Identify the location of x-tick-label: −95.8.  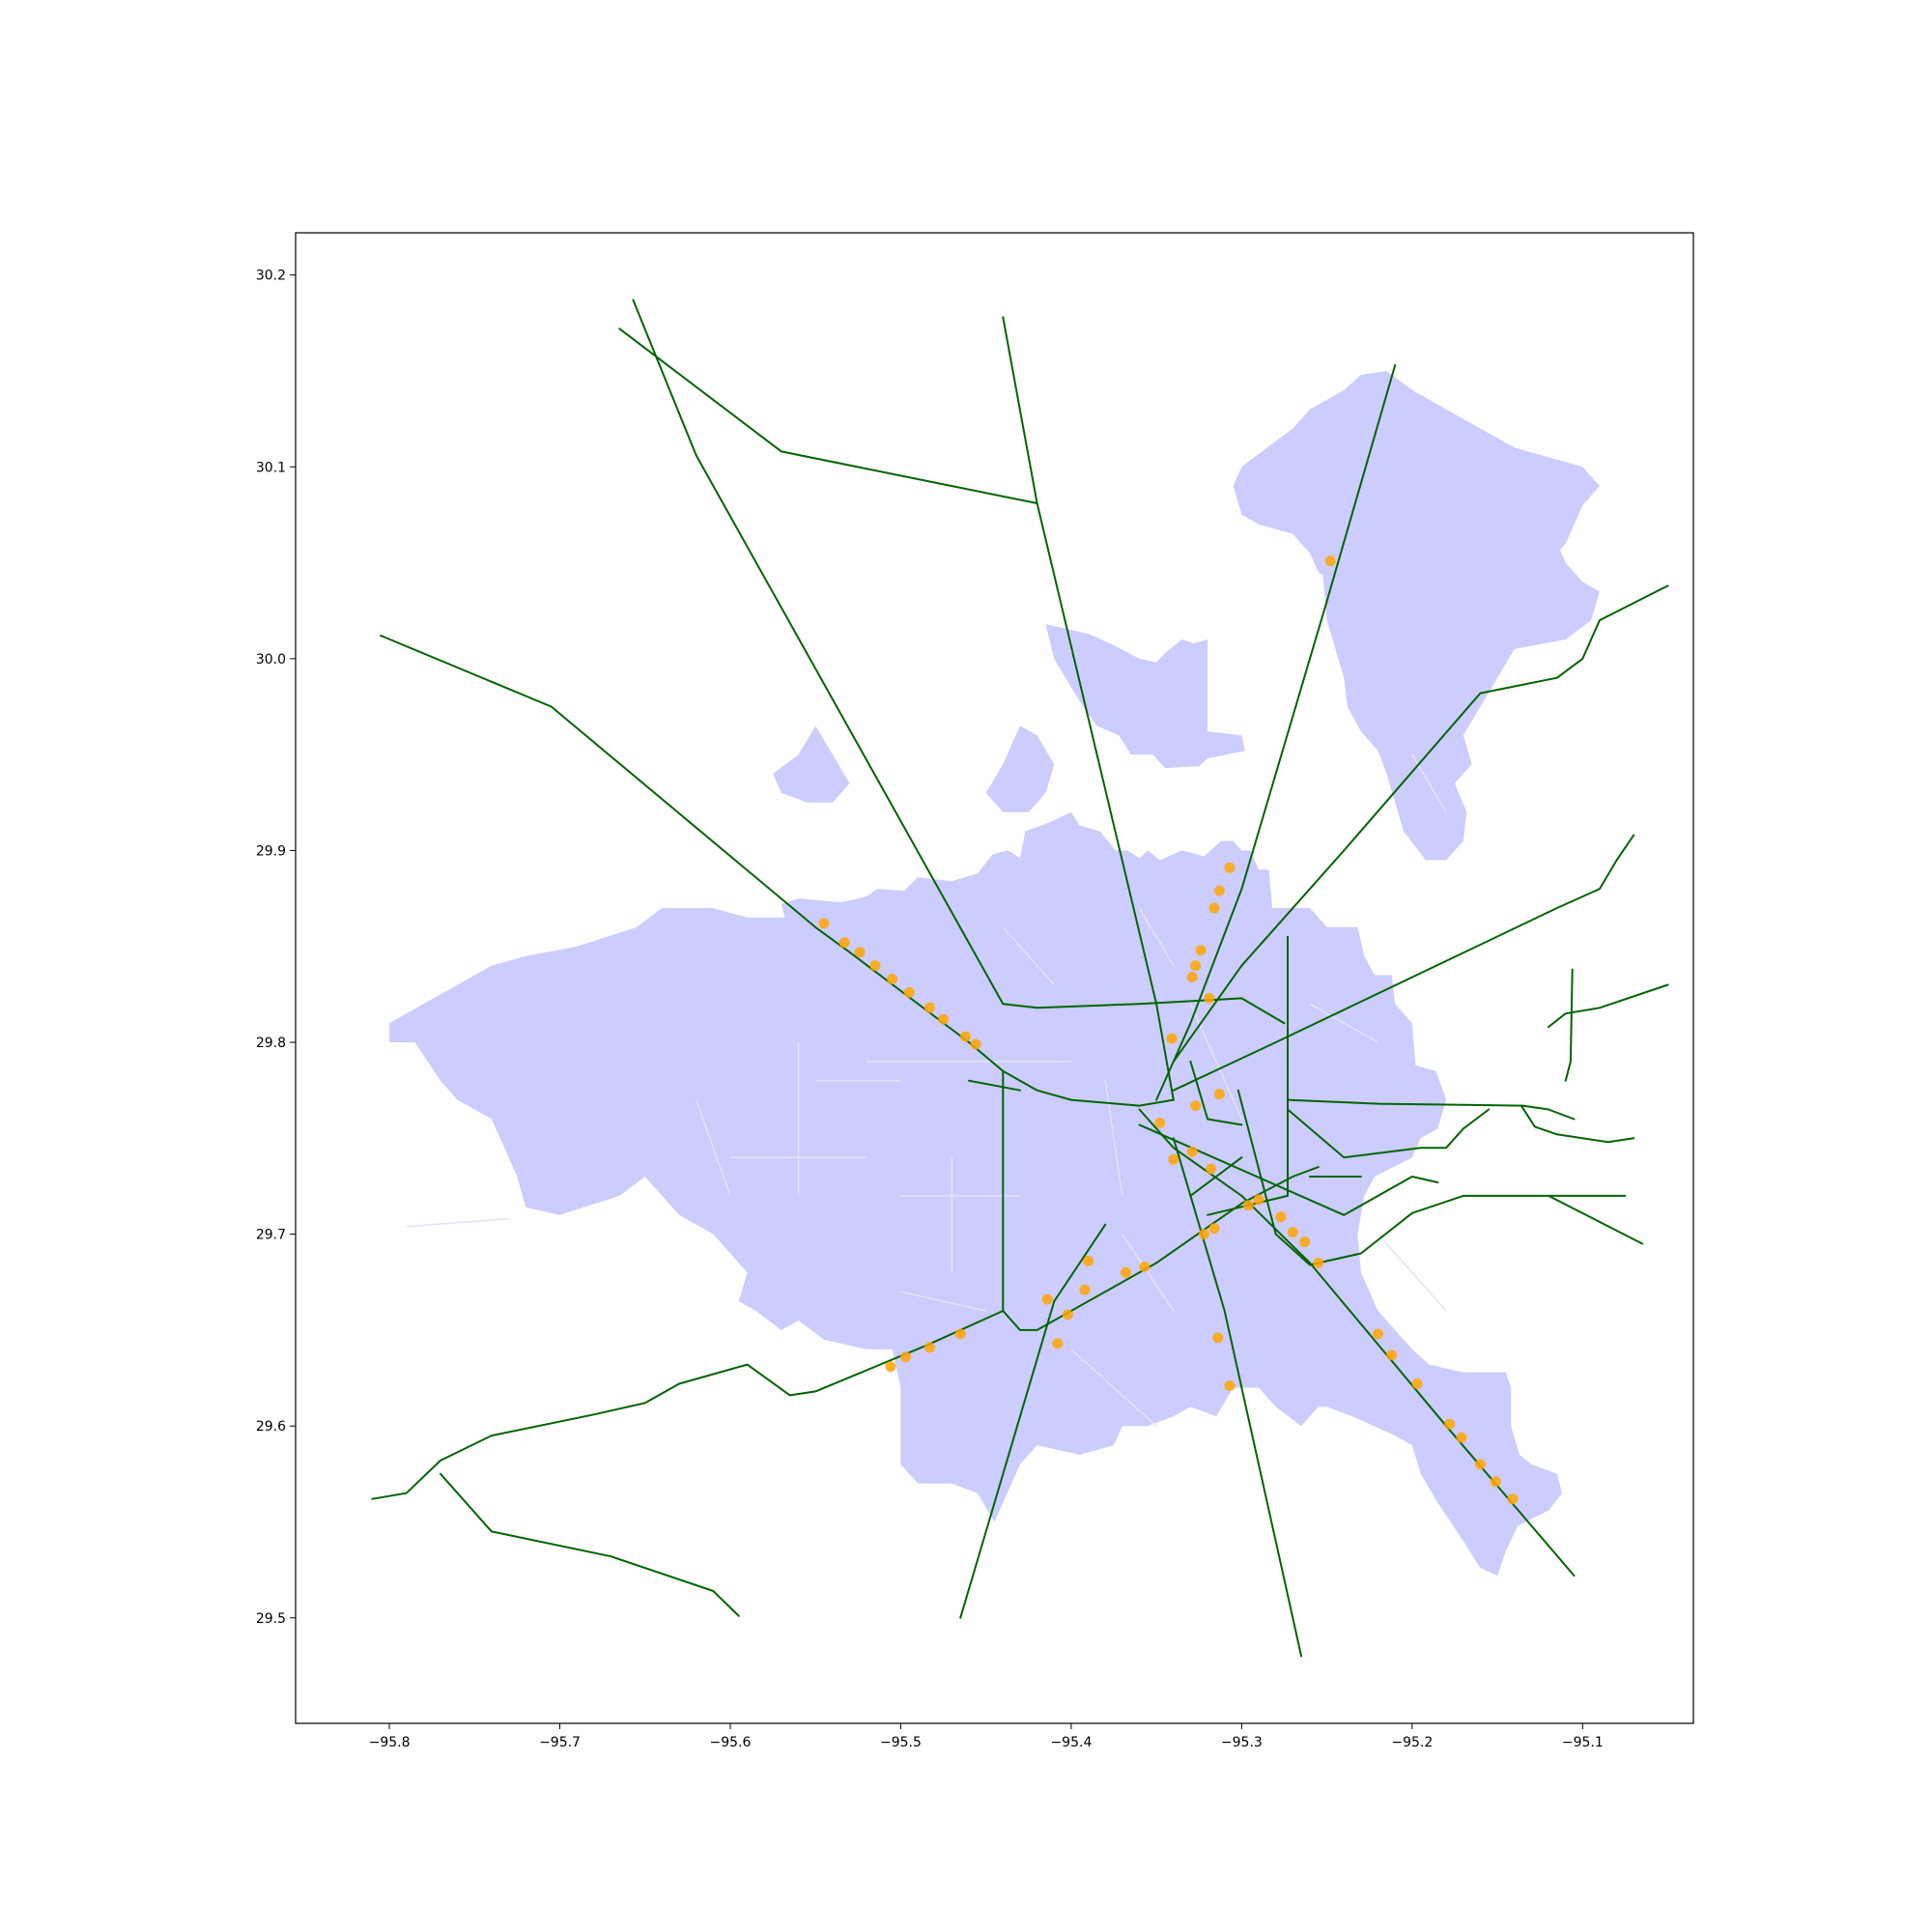
(390, 1742).